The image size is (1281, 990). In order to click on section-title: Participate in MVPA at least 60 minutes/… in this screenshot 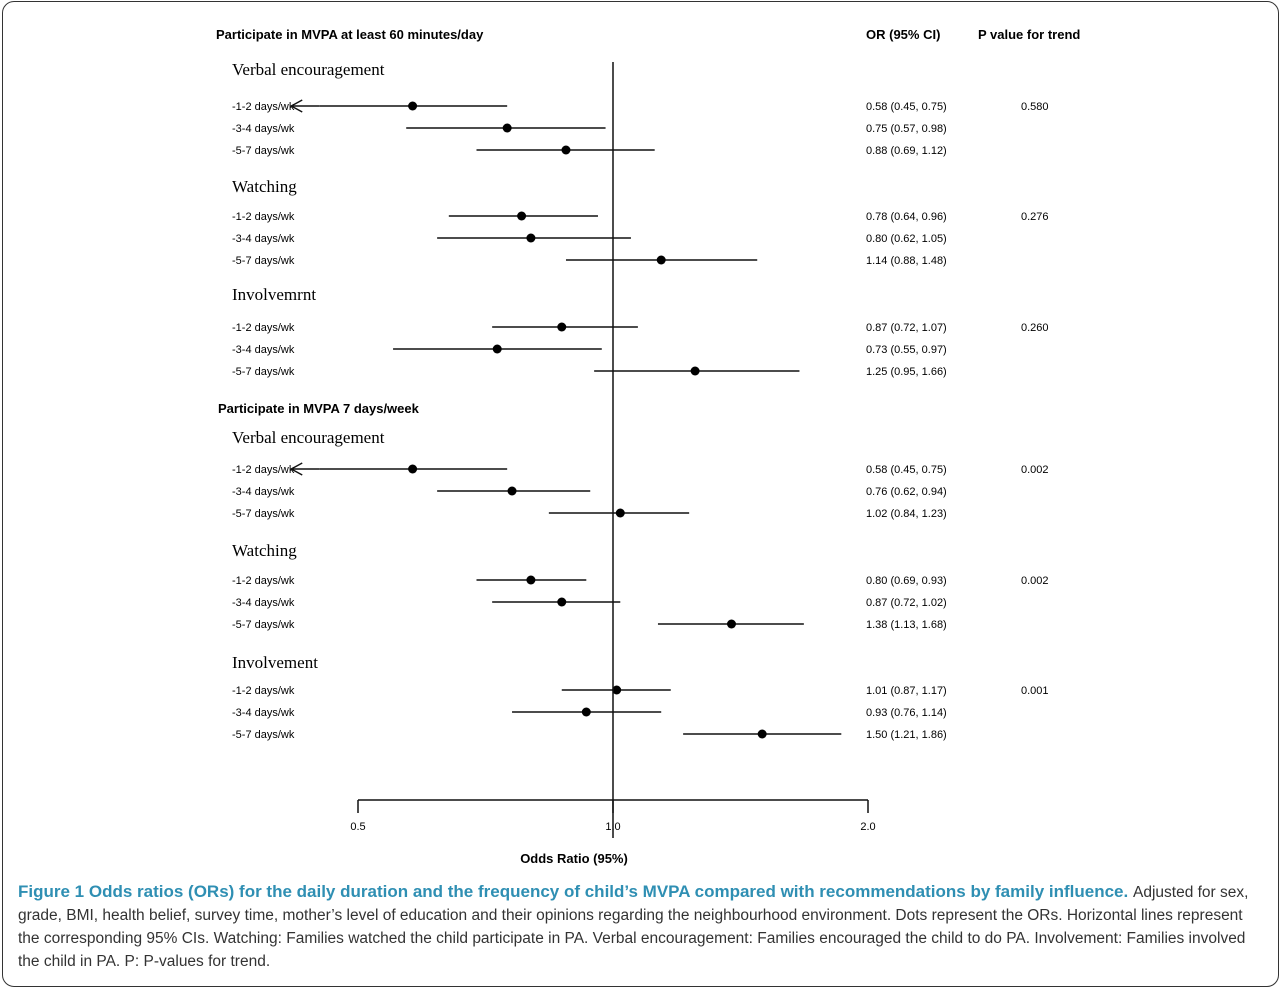, I will do `click(350, 34)`.